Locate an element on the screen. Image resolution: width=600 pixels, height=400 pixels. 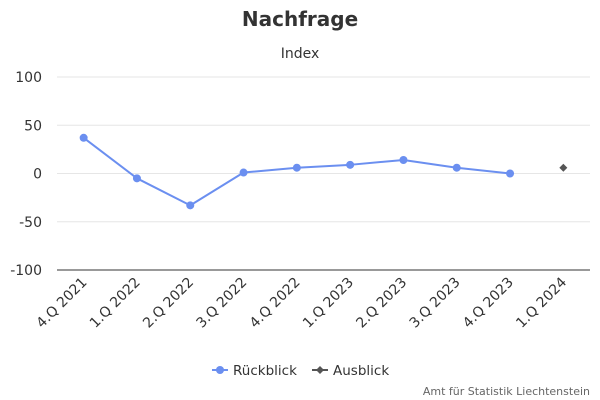
x-tick-label: 3.Q 2022 is located at coordinates (221, 303).